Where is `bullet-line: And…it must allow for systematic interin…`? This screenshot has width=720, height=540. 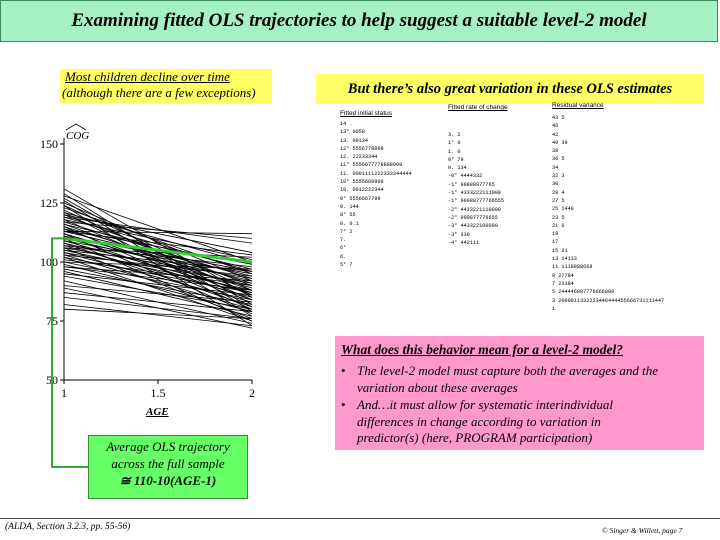 bullet-line: And…it must allow for systematic interin… is located at coordinates (485, 404).